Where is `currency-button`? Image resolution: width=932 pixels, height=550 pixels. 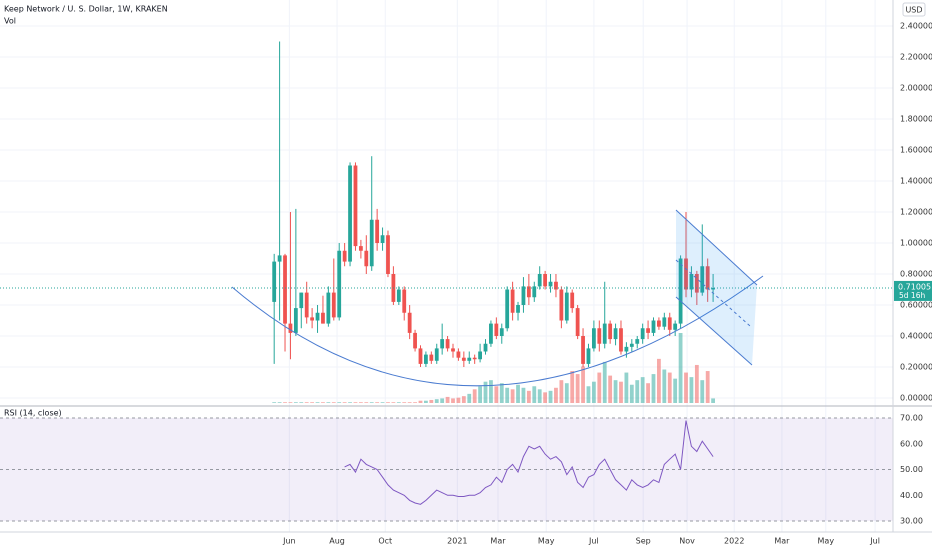
currency-button is located at coordinates (914, 9).